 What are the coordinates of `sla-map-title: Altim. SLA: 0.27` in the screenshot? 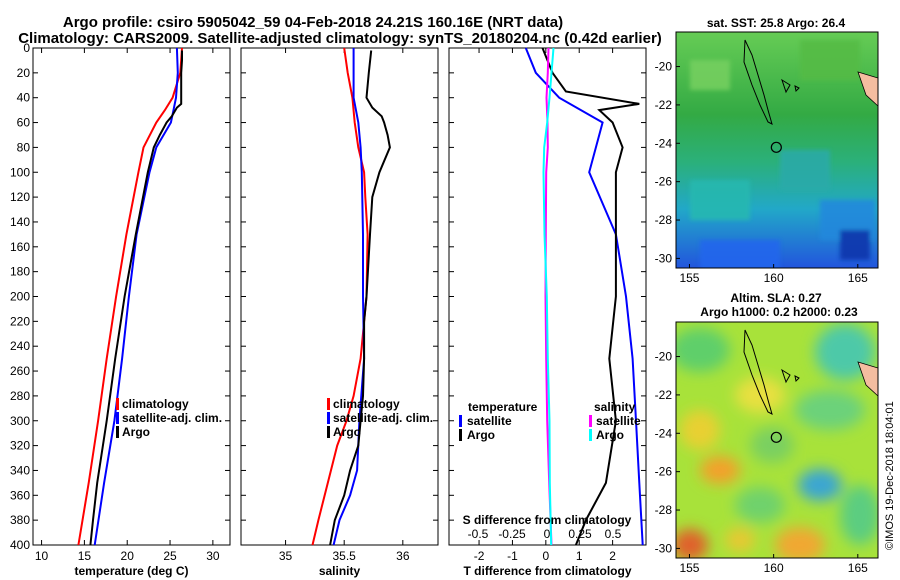 It's located at (776, 298).